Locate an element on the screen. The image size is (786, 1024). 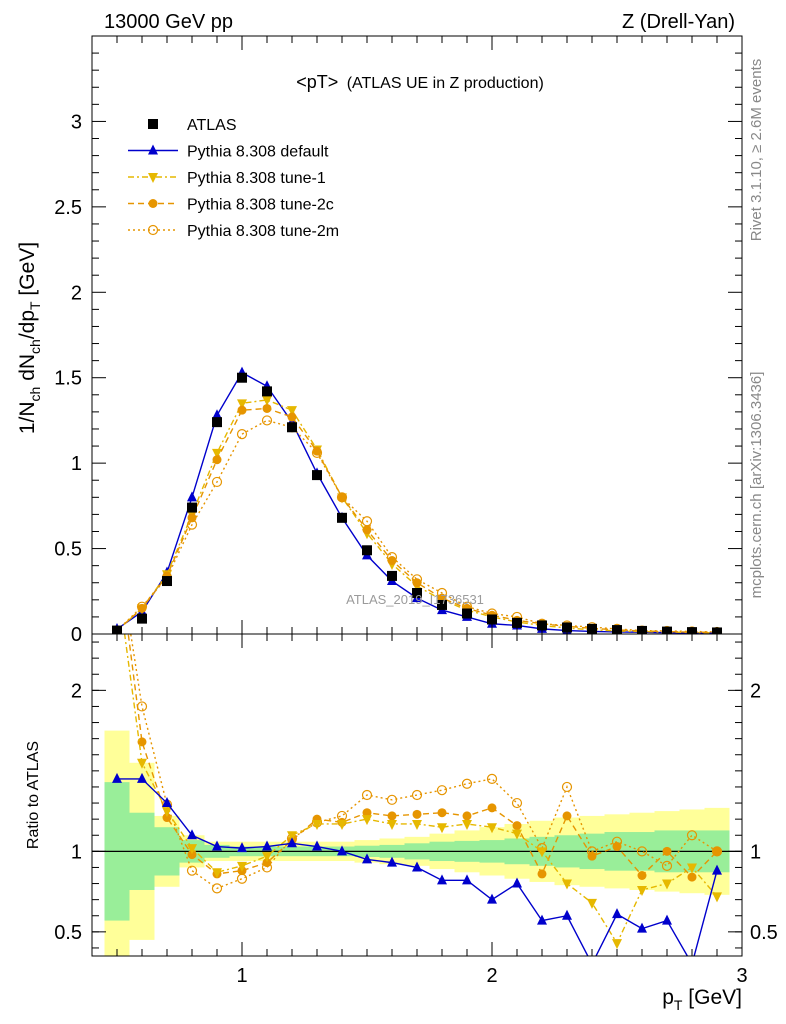
ratio-tick-label-right: 2 is located at coordinates (755, 691).